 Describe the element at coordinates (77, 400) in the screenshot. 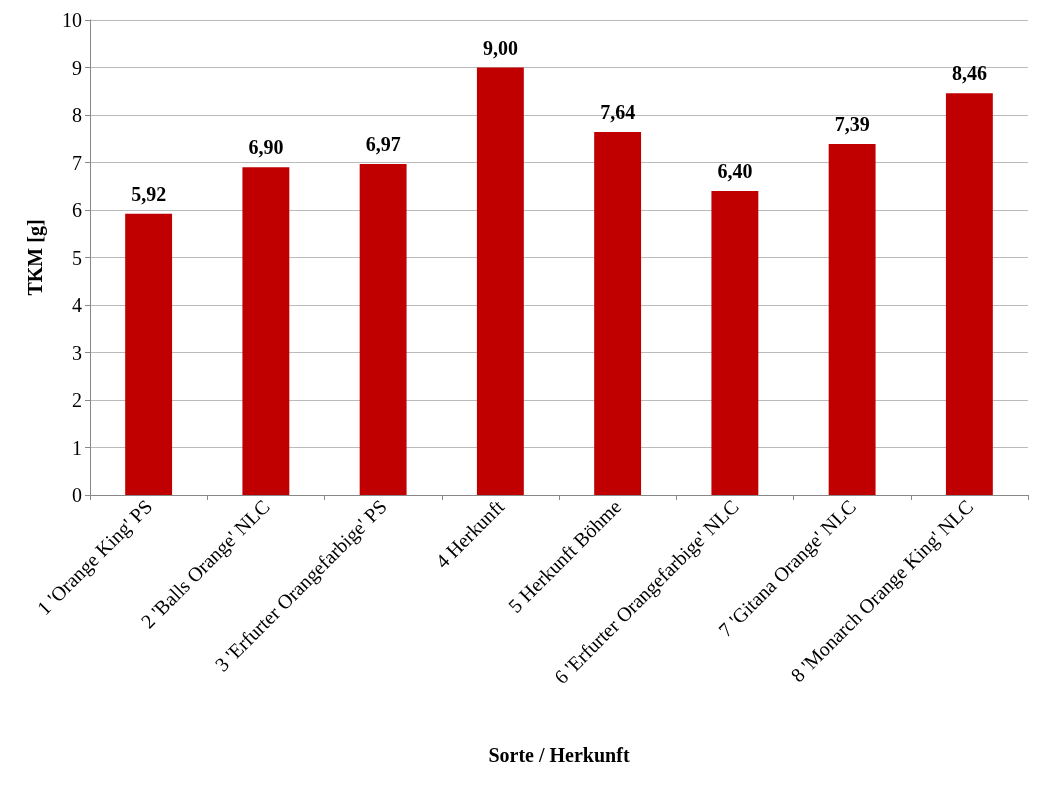

I see `y-tick-label: 2` at that location.